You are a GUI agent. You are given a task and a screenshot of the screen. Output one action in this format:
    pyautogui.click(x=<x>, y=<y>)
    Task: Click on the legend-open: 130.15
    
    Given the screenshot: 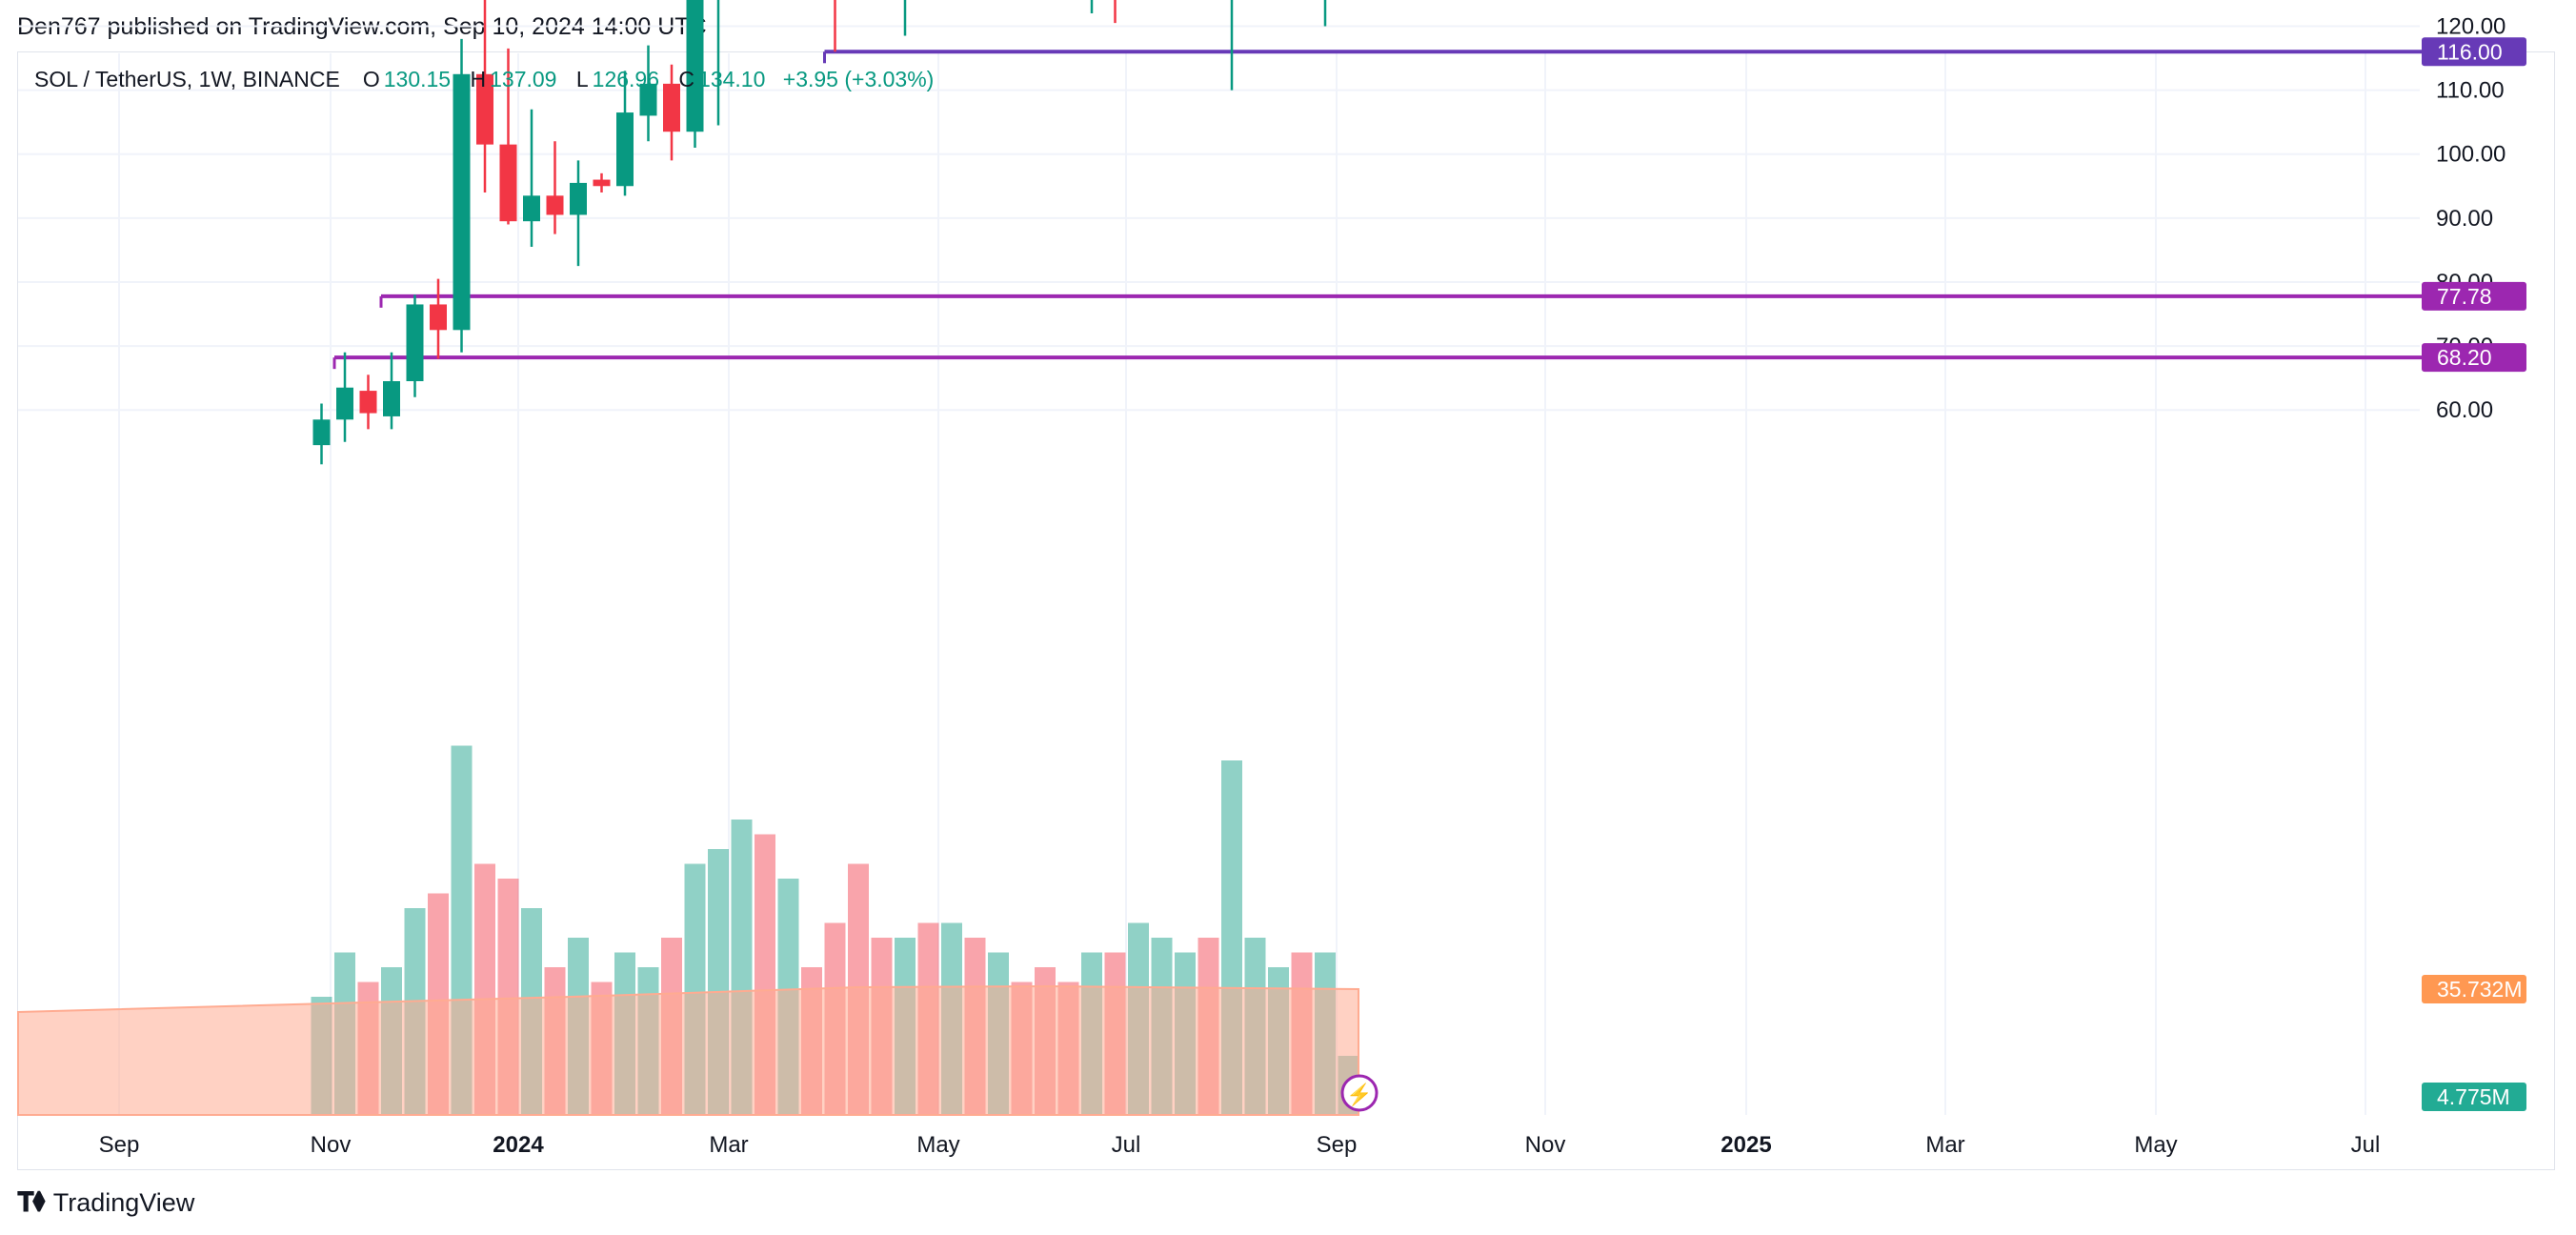 What is the action you would take?
    pyautogui.click(x=417, y=79)
    